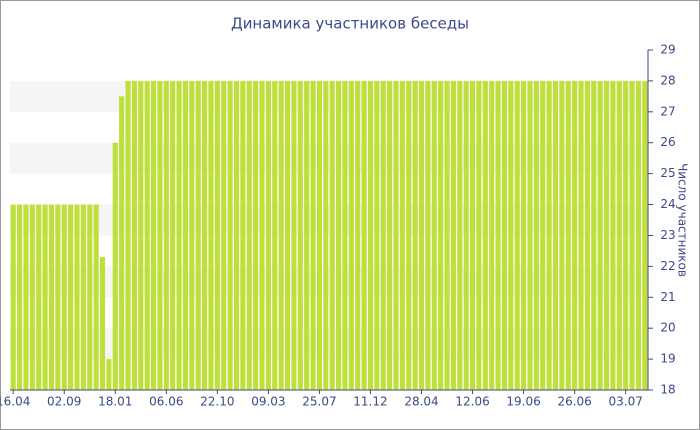 This screenshot has height=430, width=700. Describe the element at coordinates (667, 328) in the screenshot. I see `y-tick-label: 20` at that location.